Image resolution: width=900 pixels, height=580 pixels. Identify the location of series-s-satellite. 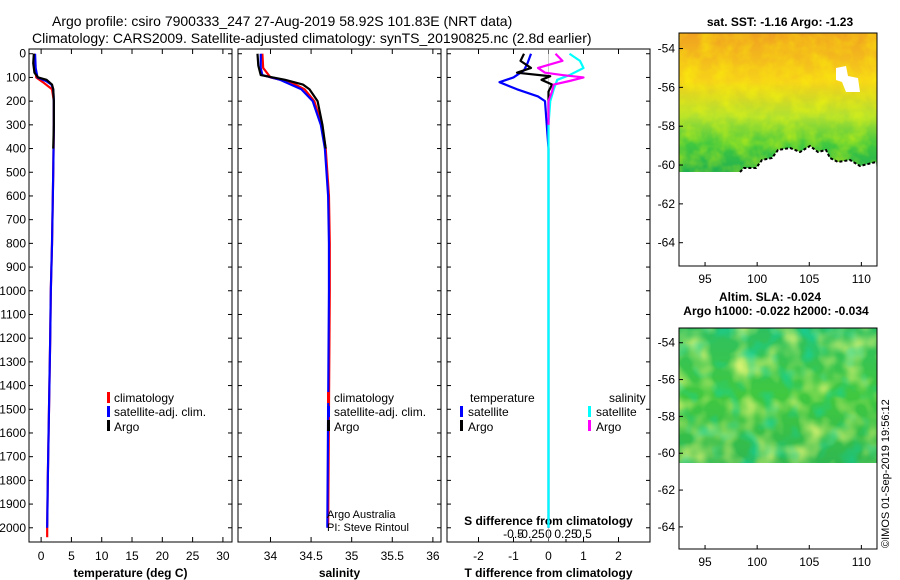
(566, 290).